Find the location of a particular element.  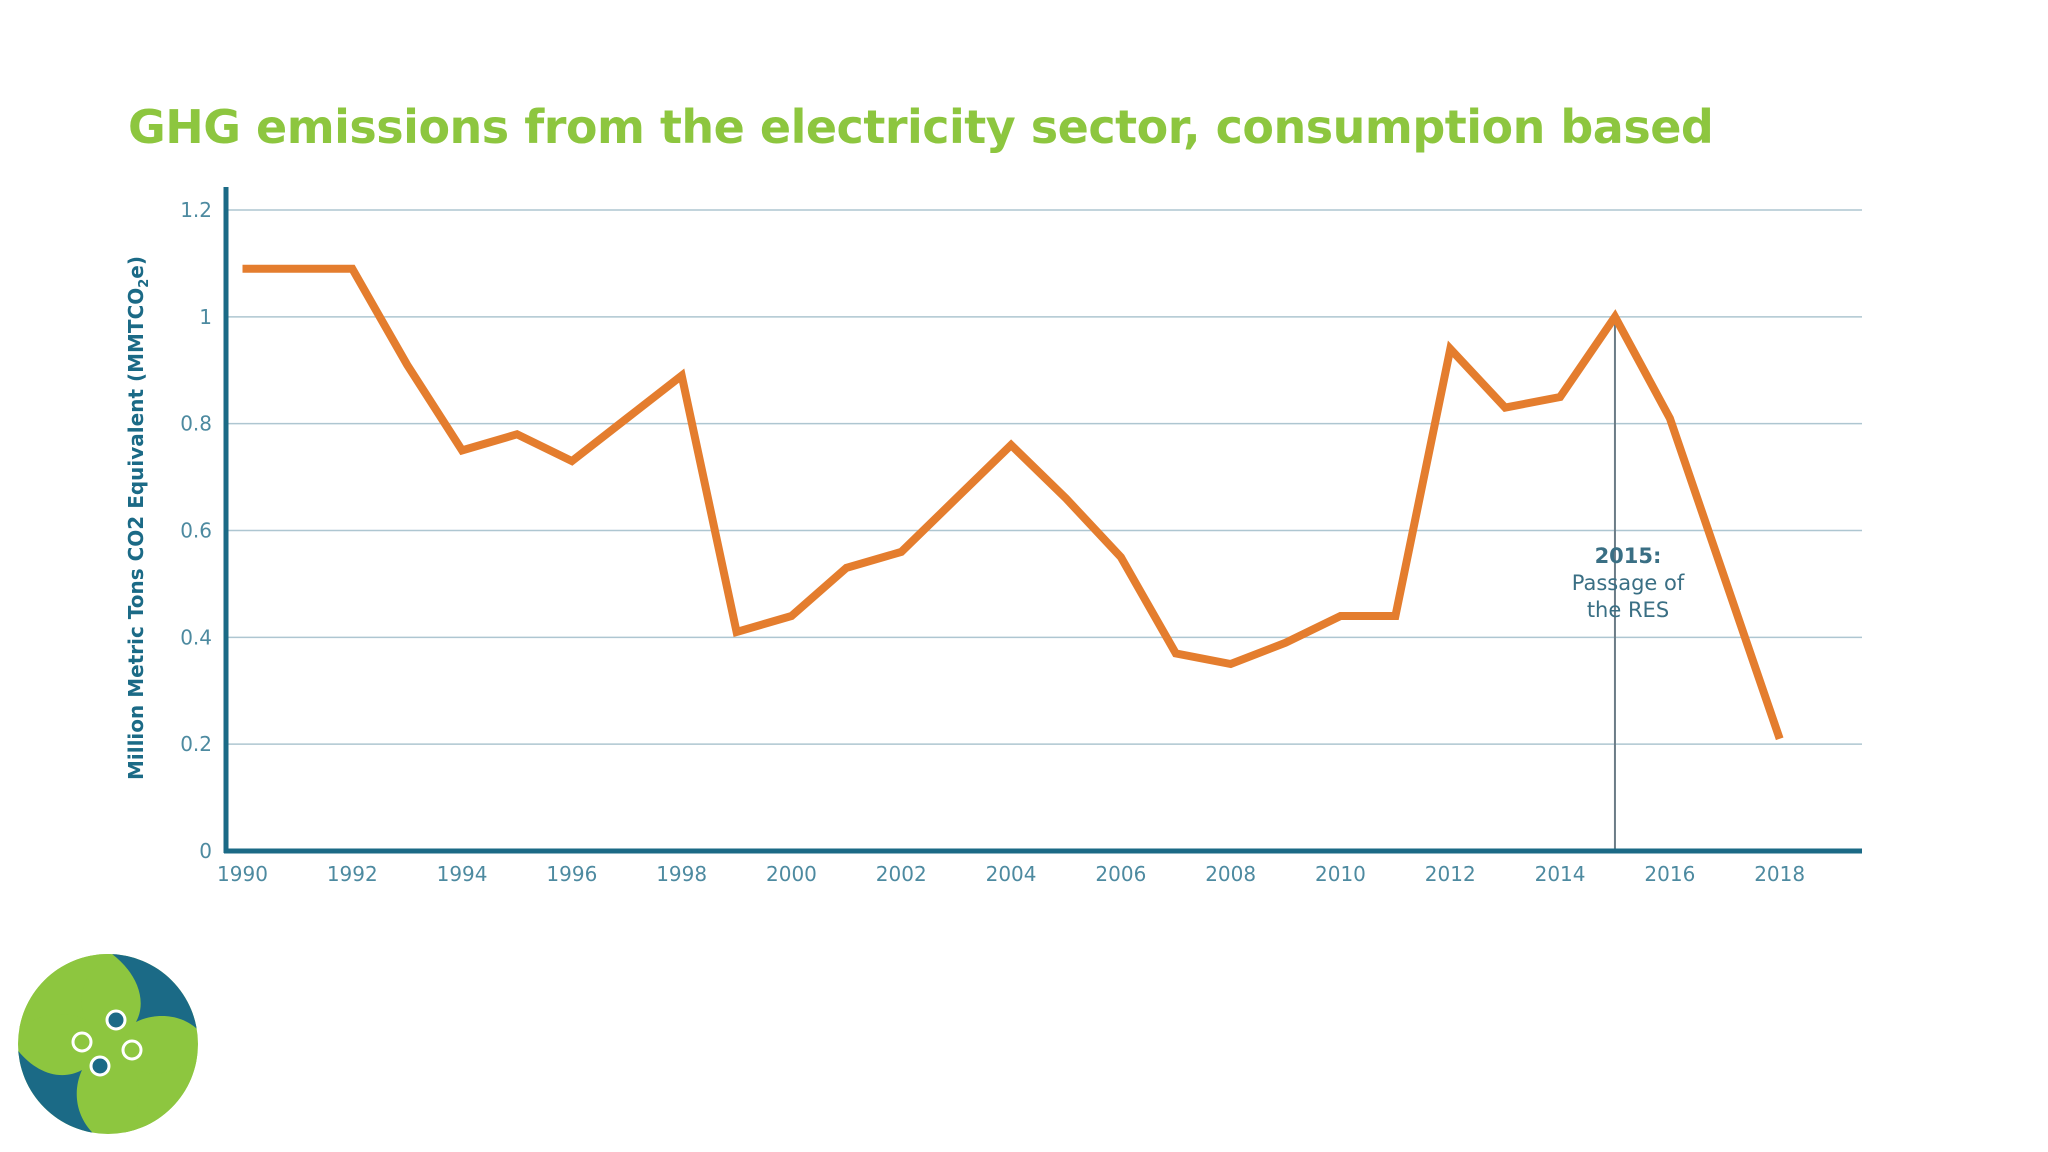

annotation-text: Passage of the RES is located at coordinates (1628, 596).